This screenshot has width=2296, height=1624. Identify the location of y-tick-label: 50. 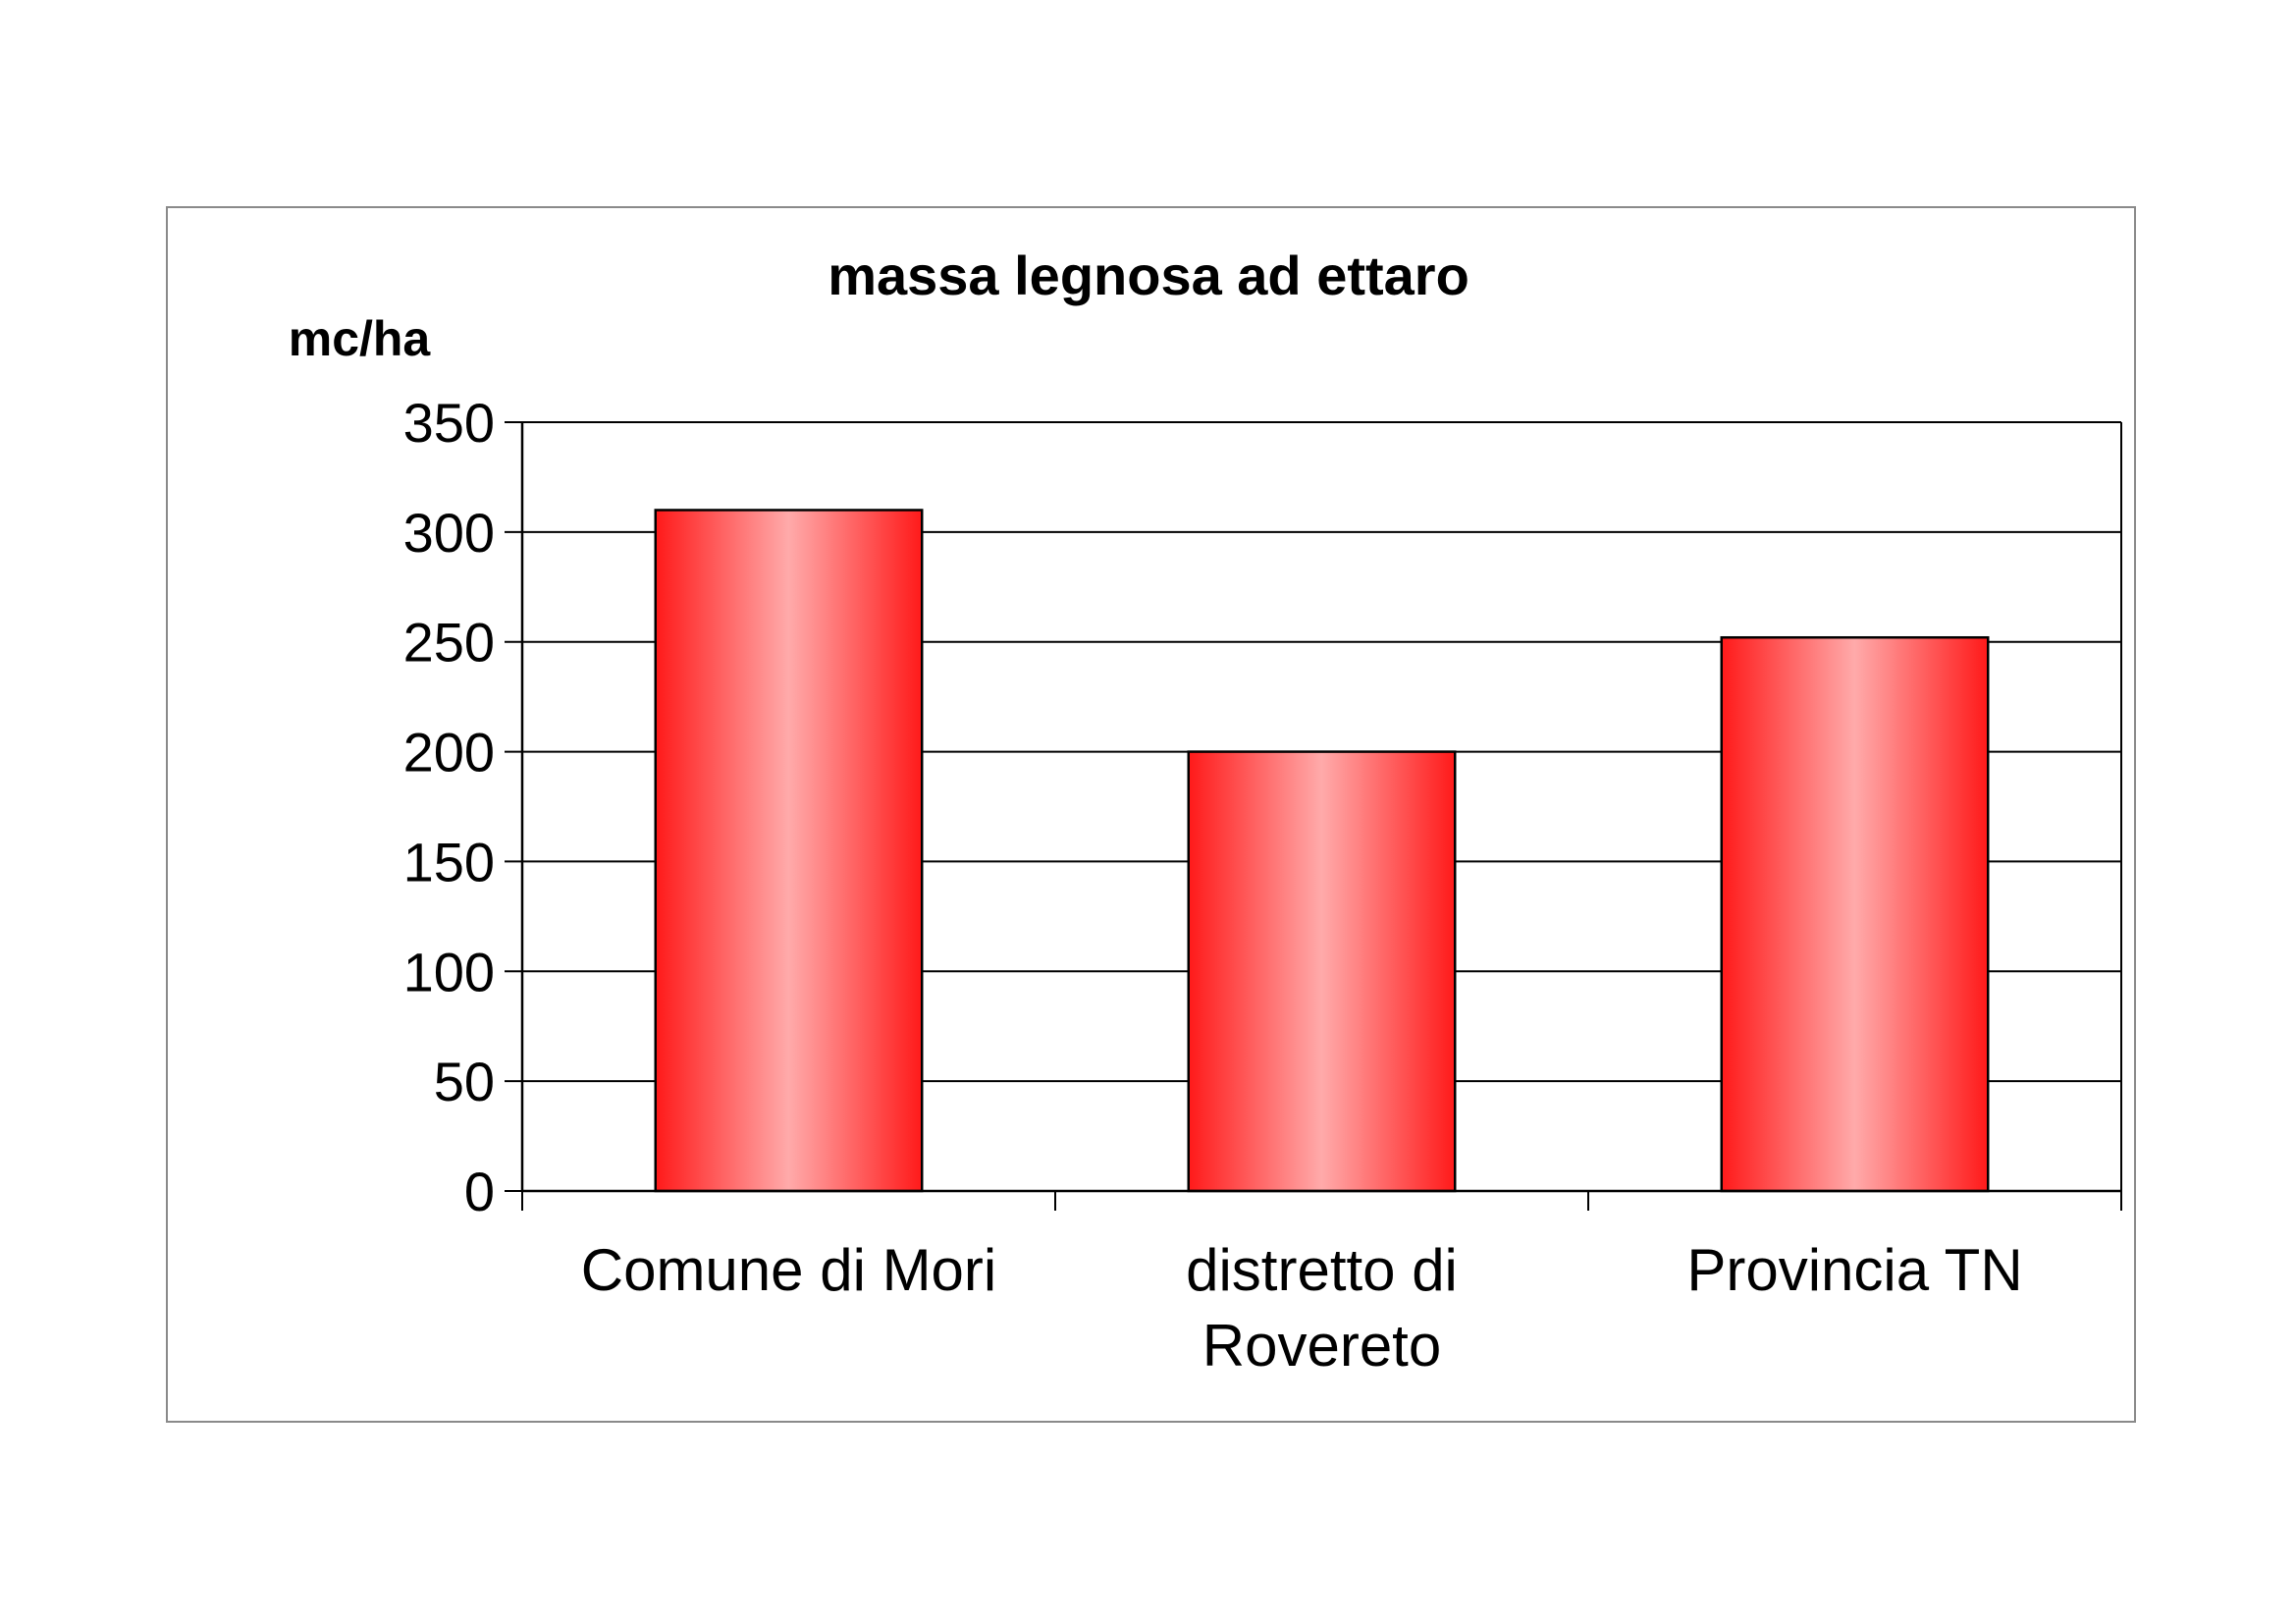
(464, 1081).